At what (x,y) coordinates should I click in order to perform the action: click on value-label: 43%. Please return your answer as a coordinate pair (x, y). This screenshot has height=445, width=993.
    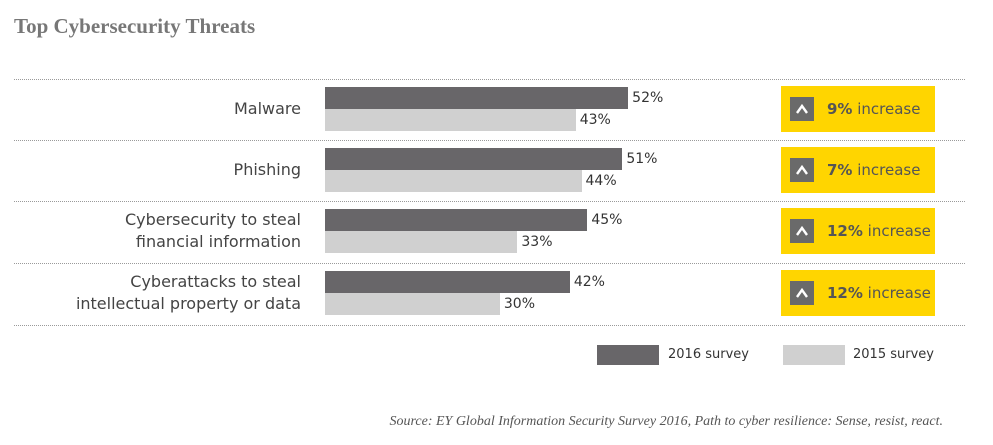
    Looking at the image, I should click on (595, 120).